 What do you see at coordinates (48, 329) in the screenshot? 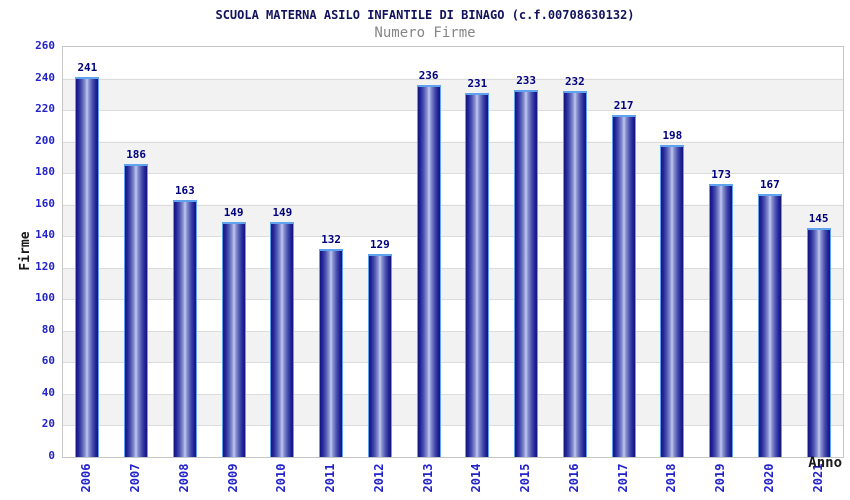
I see `y-axis-tick-label: 80` at bounding box center [48, 329].